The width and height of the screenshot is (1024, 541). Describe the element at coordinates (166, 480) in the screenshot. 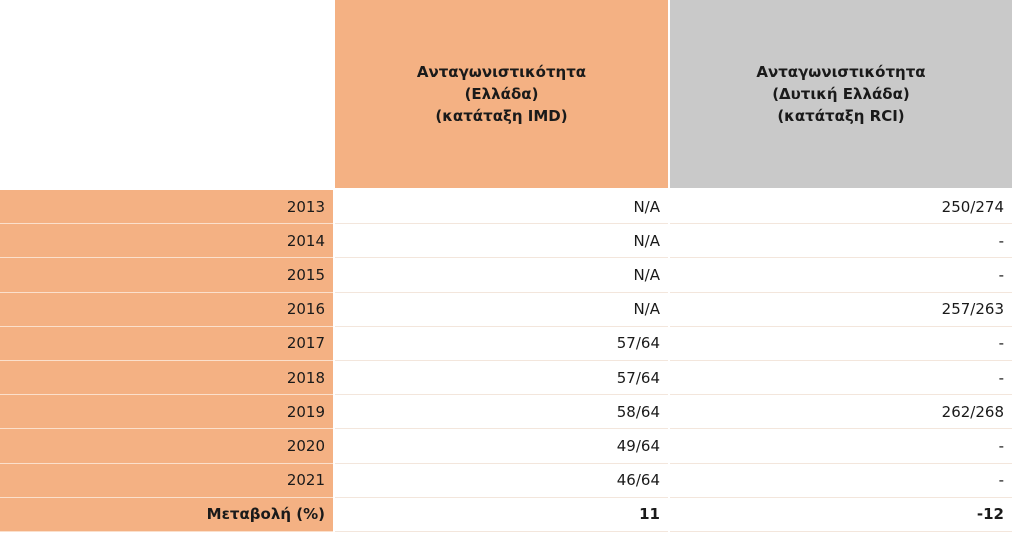

I see `row-label: 2021` at that location.